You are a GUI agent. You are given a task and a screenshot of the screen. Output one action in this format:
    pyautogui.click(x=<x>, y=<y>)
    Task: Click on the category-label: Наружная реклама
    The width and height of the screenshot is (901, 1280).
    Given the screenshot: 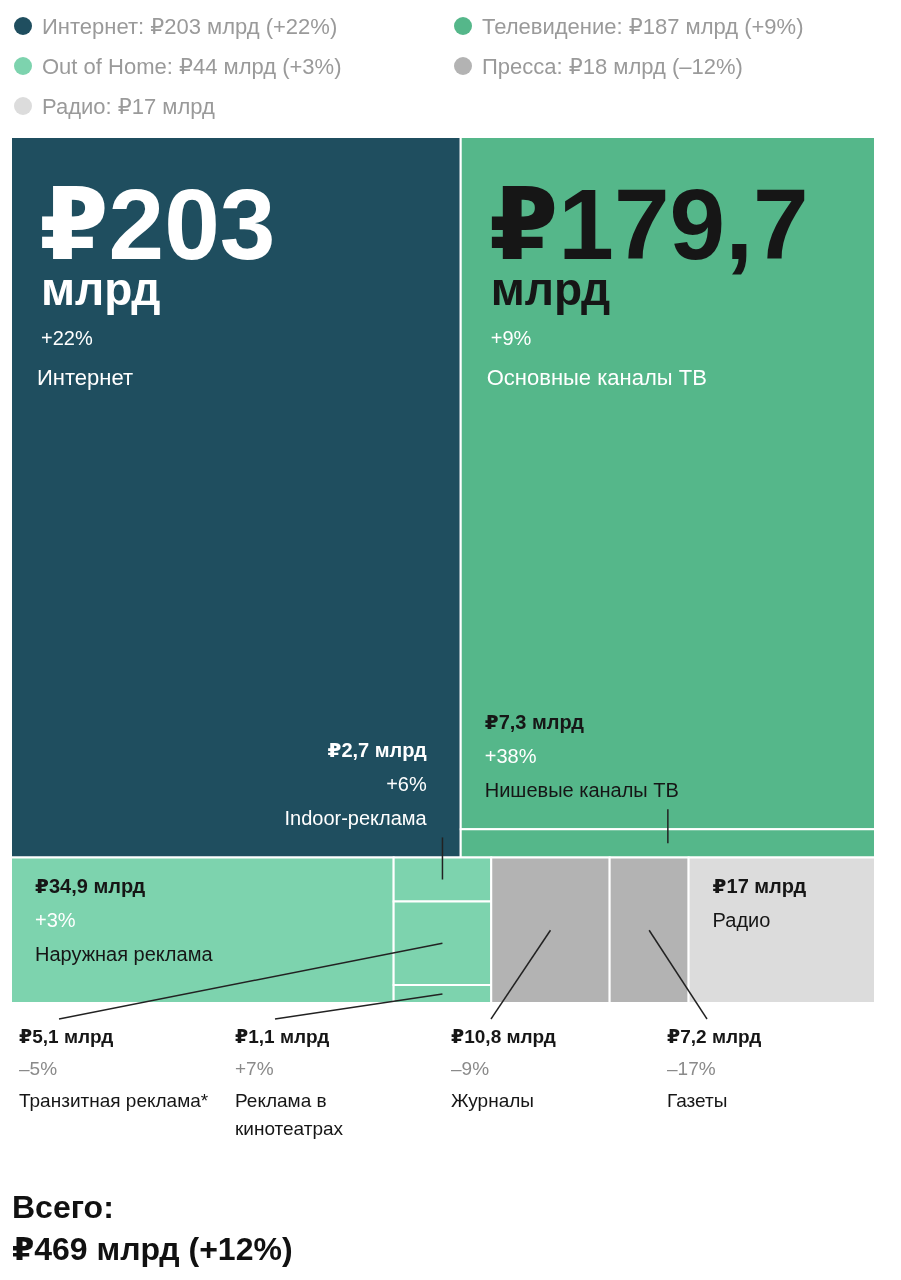 What is the action you would take?
    pyautogui.click(x=124, y=954)
    